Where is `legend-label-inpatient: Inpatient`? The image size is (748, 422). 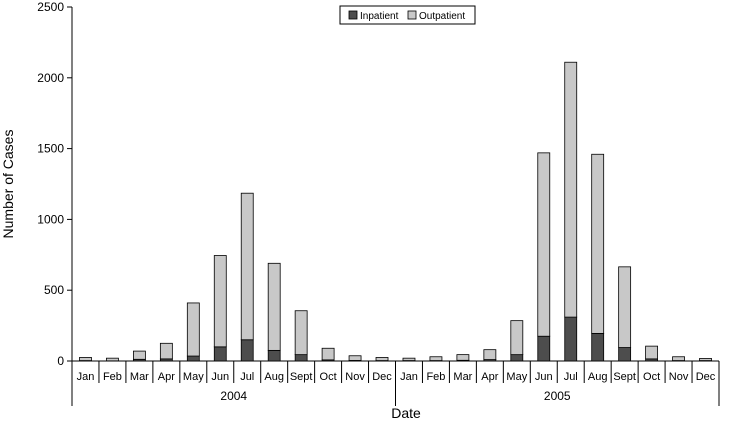 legend-label-inpatient: Inpatient is located at coordinates (379, 16).